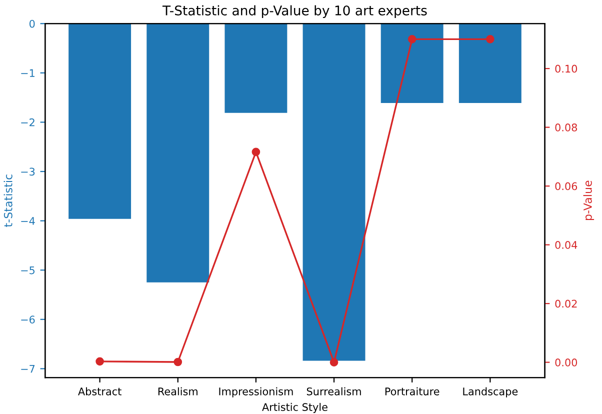 Image resolution: width=602 pixels, height=414 pixels. What do you see at coordinates (566, 362) in the screenshot?
I see `y2-tick-label: 0.00` at bounding box center [566, 362].